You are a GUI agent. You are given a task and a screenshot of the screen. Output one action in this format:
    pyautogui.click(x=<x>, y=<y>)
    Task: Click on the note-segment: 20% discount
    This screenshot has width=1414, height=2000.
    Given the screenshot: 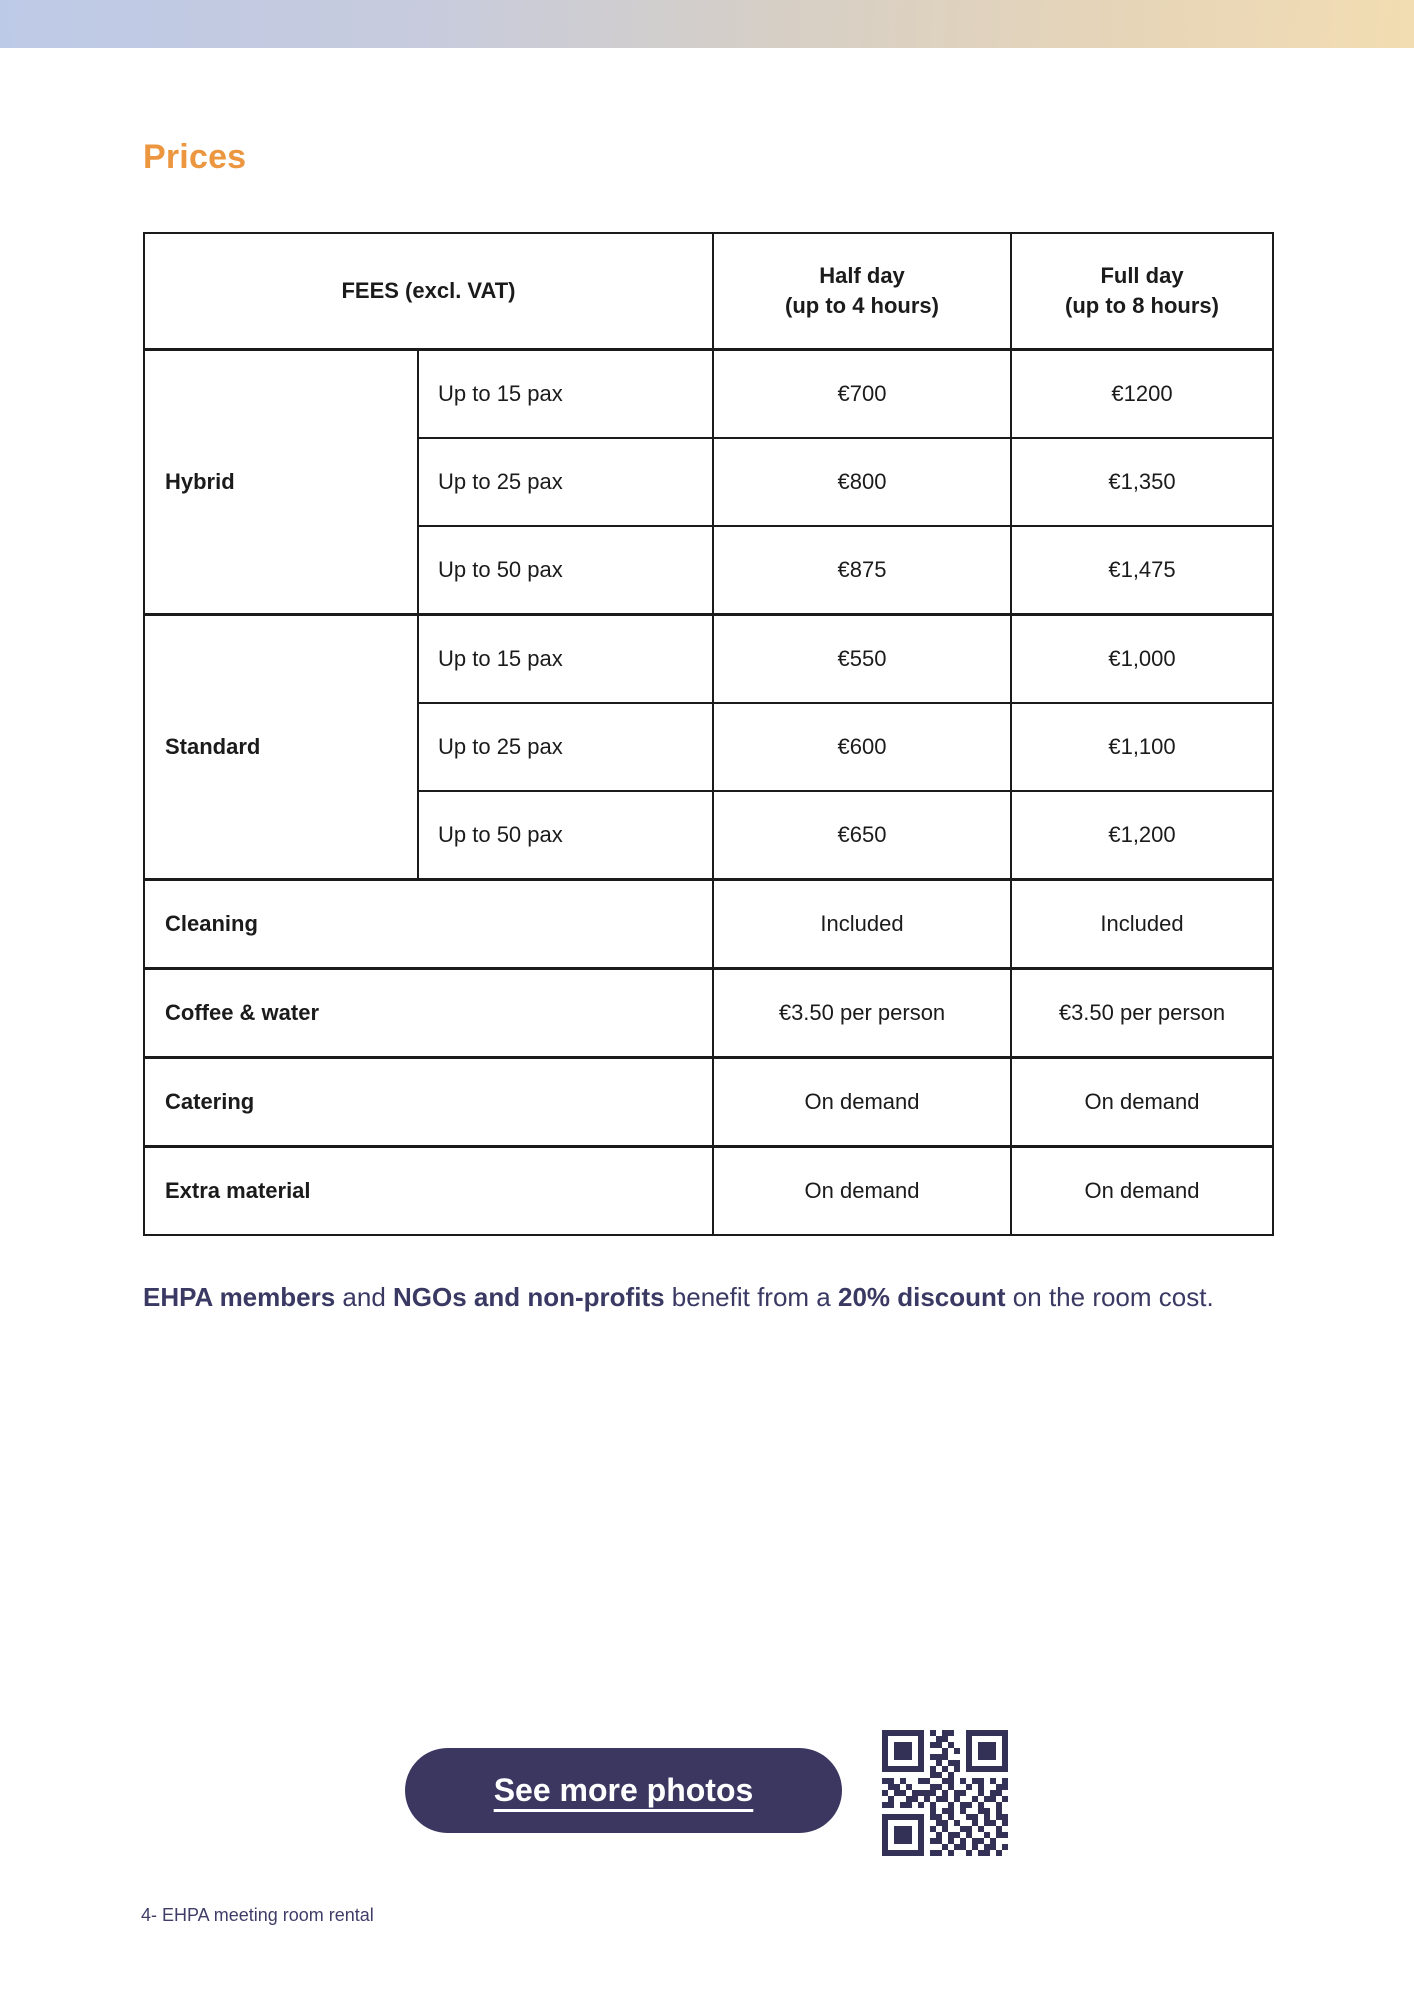 What is the action you would take?
    pyautogui.click(x=921, y=1297)
    